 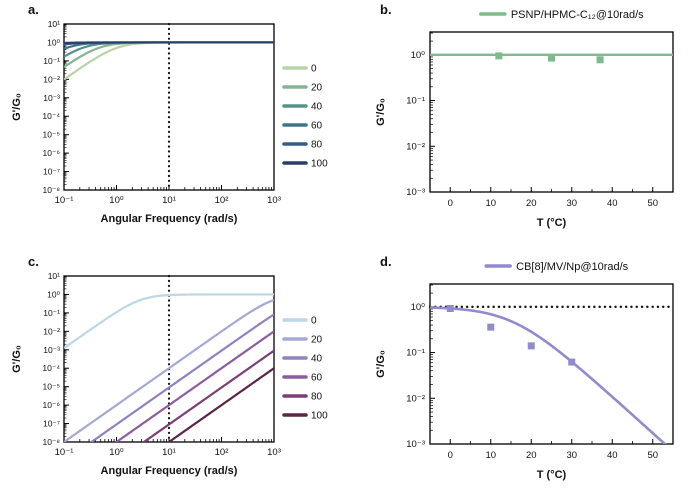 I want to click on panel-label-d: d., so click(x=386, y=261).